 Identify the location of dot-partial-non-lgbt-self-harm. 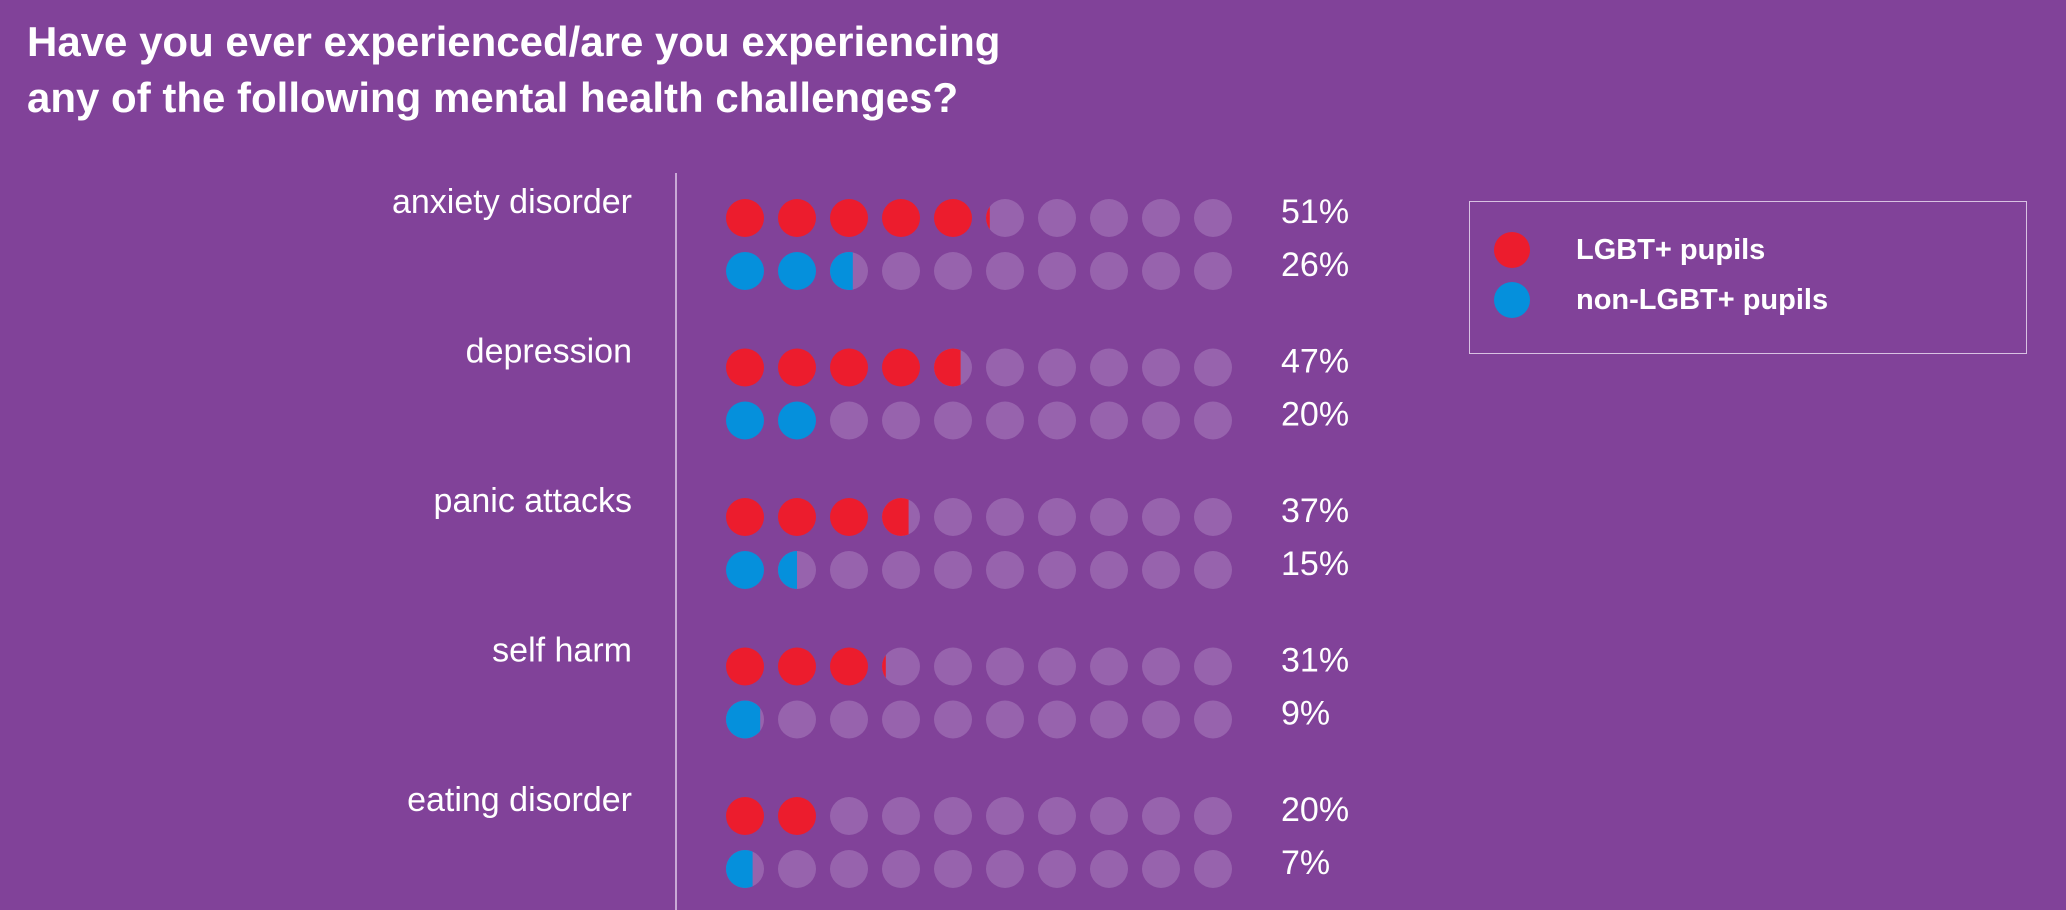
(743, 719).